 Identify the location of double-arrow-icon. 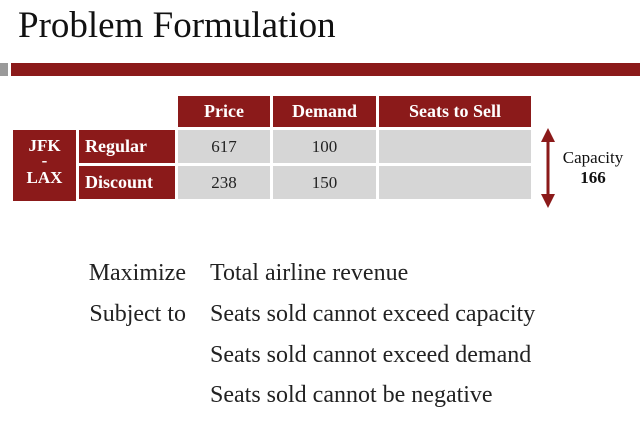
(548, 168).